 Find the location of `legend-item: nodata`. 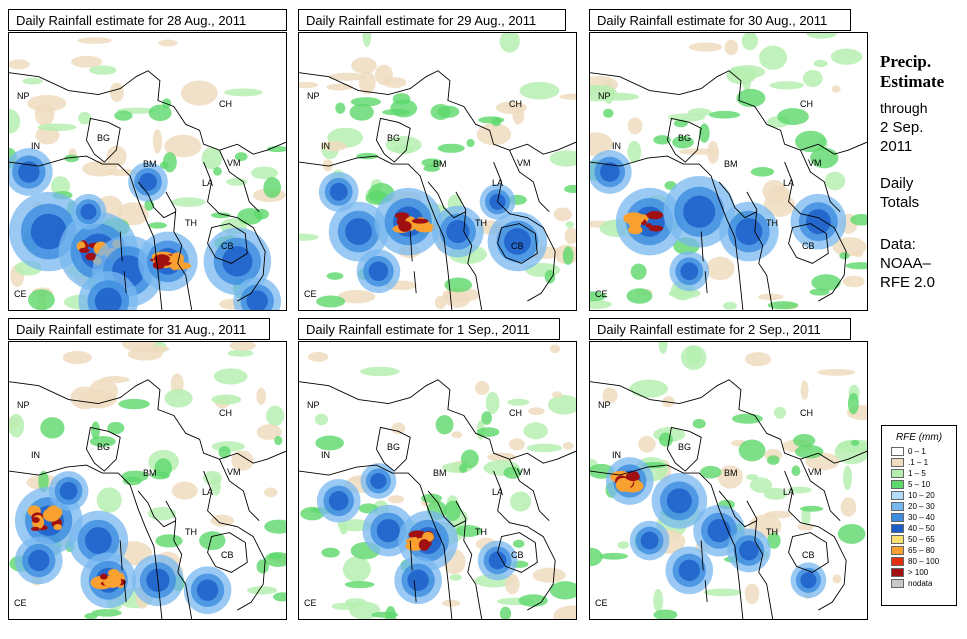

legend-item: nodata is located at coordinates (919, 583).